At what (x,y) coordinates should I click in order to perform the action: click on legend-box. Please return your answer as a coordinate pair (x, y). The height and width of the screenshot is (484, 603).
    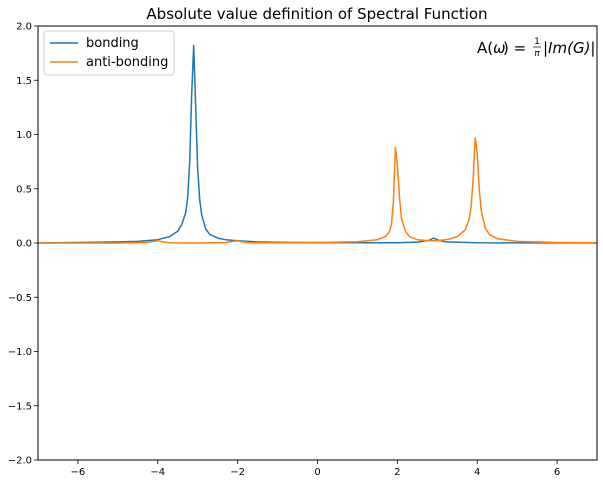
    Looking at the image, I should click on (109, 53).